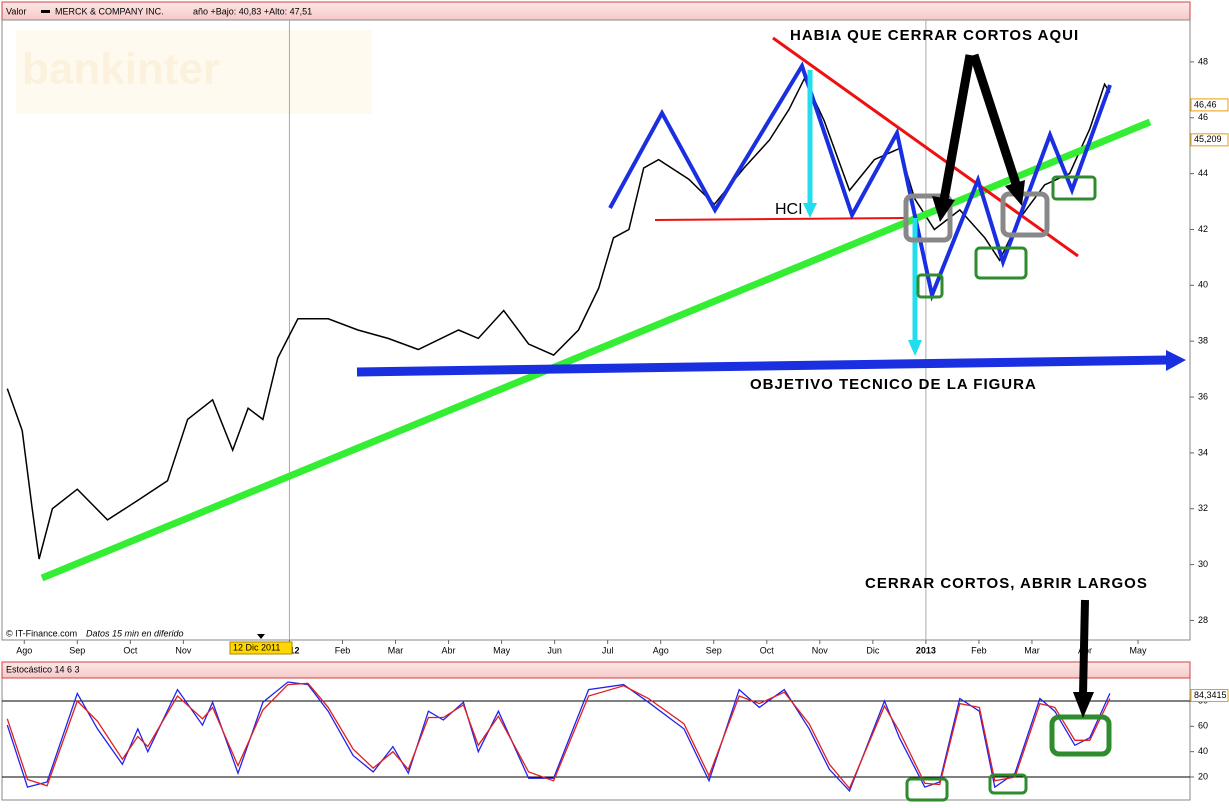  I want to click on target-arrow, so click(762, 366).